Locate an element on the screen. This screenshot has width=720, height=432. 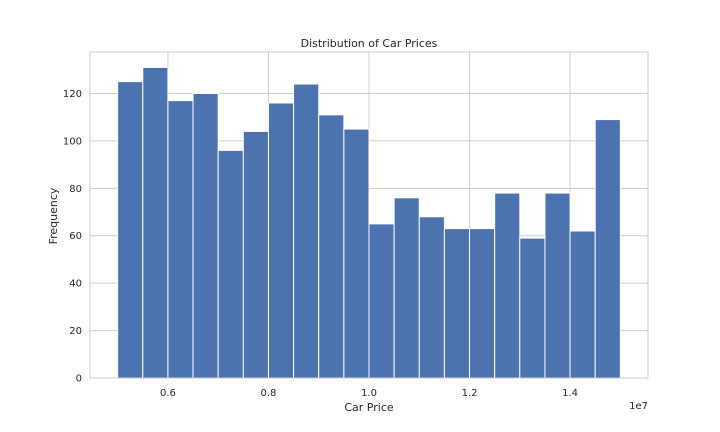
x-tick-label: 0.8 is located at coordinates (269, 393).